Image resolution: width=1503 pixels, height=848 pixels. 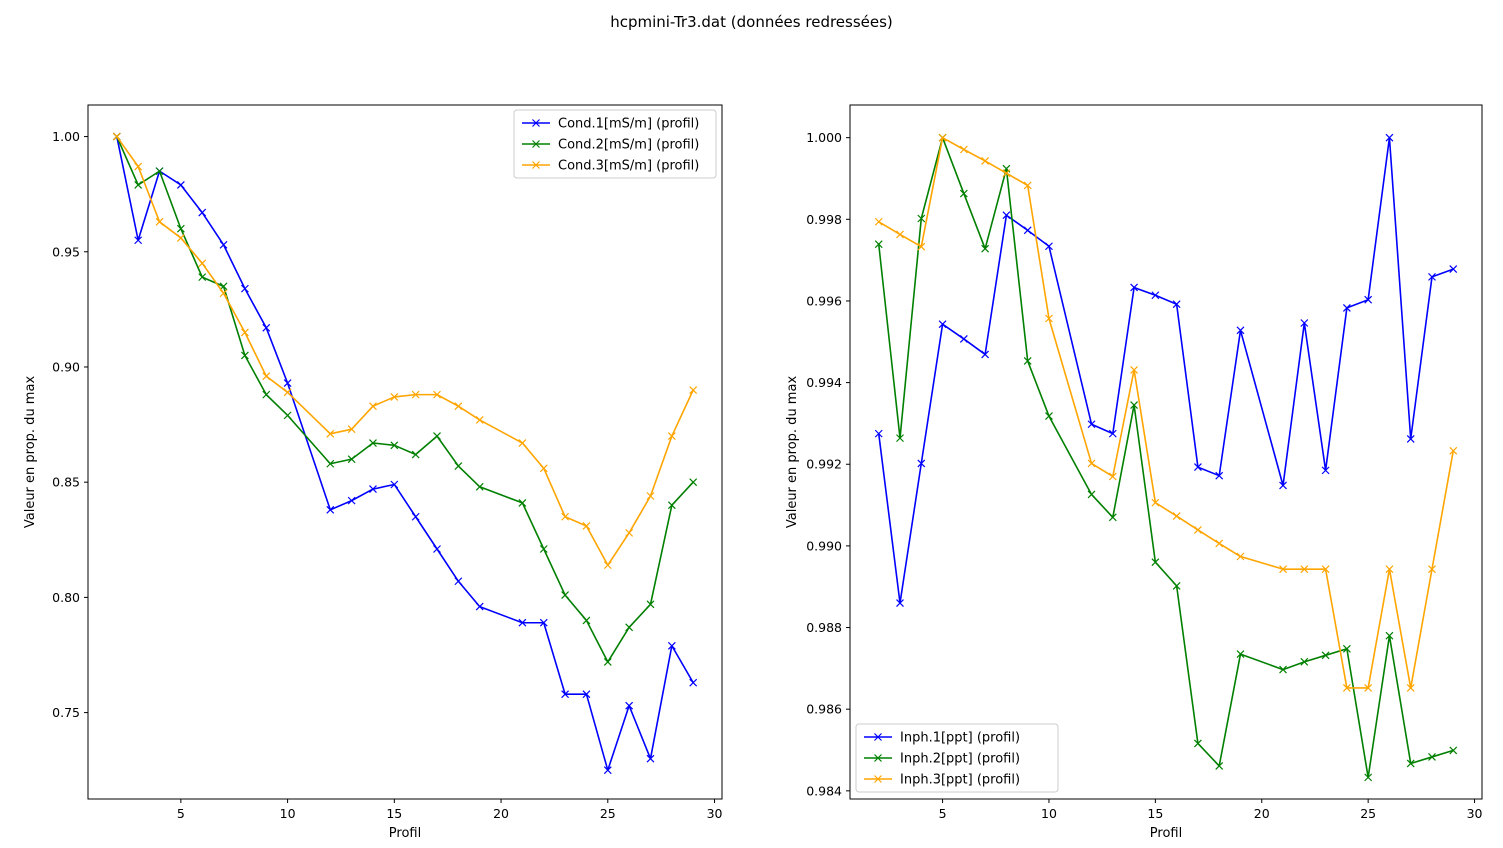 I want to click on y-tick-label: 0.984, so click(x=824, y=790).